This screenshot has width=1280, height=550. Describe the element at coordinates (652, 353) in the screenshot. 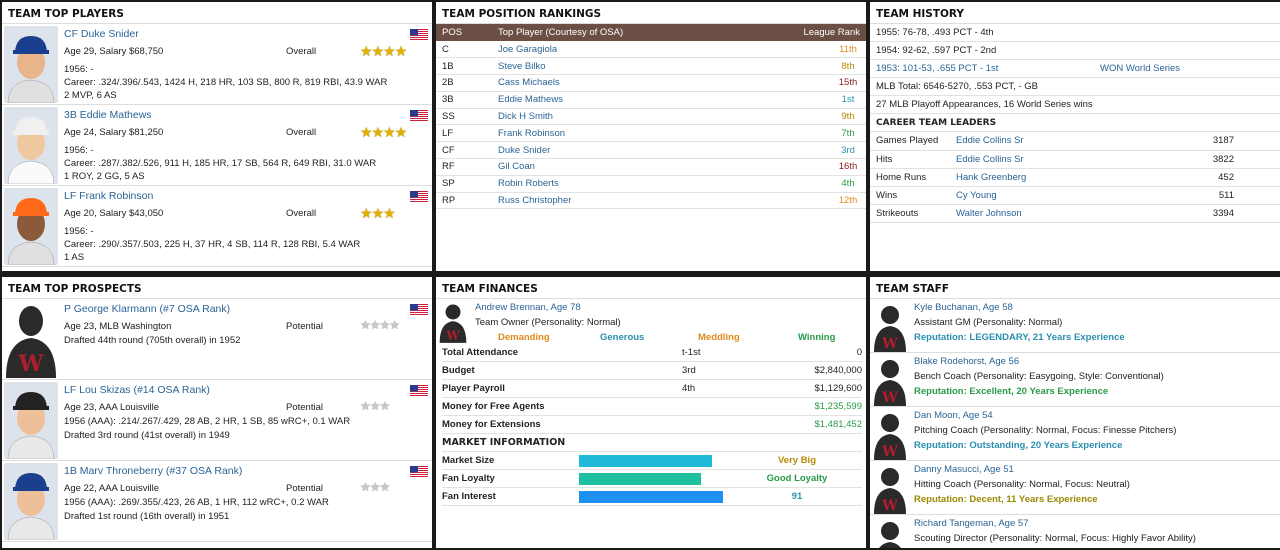

I see `finance-row: Total Attendance t-1st 0` at that location.